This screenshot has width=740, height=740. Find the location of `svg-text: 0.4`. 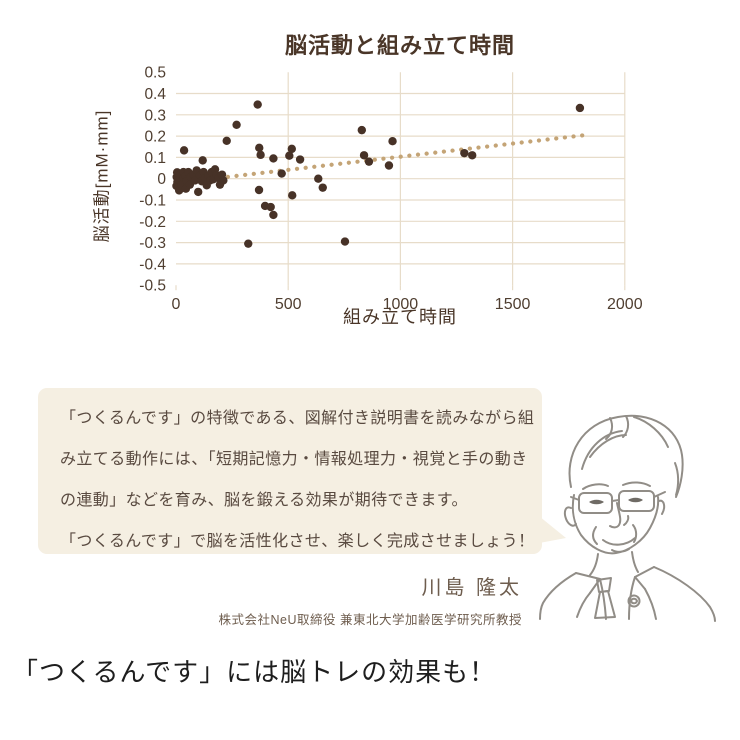

svg-text: 0.4 is located at coordinates (155, 94).